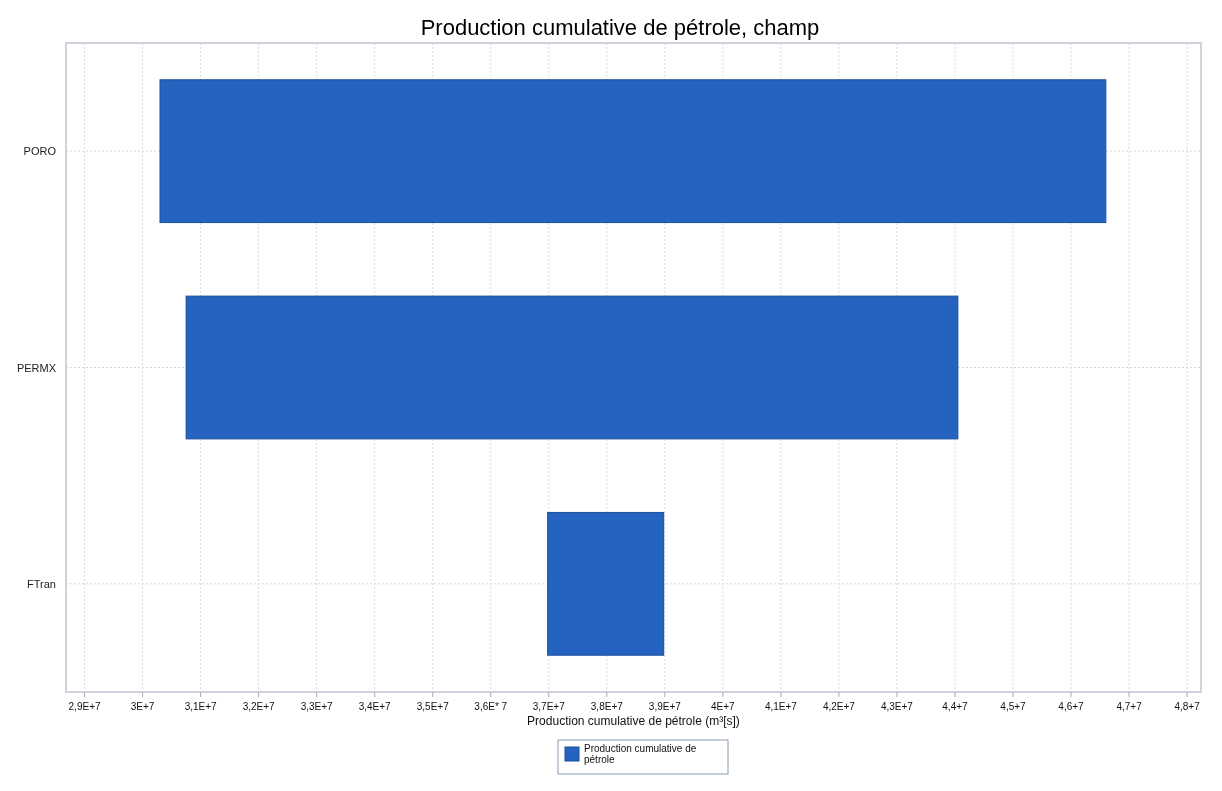  Describe the element at coordinates (549, 706) in the screenshot. I see `x-tick-label: 3,7E+7` at that location.